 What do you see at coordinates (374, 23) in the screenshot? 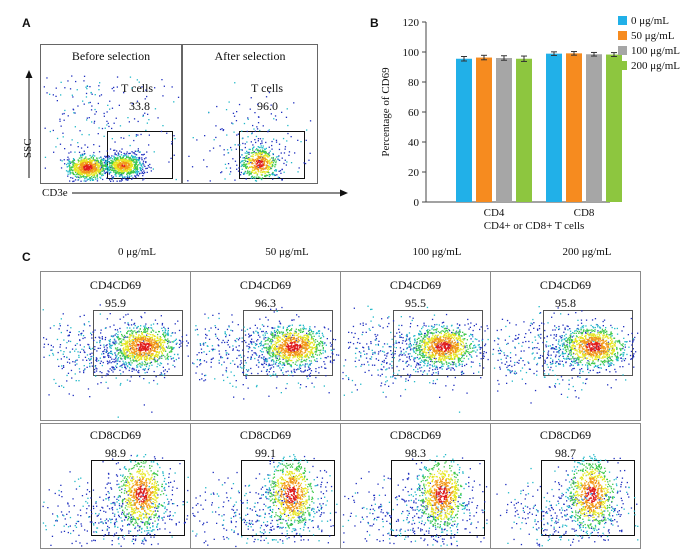
I see `panel-label-b: B` at bounding box center [374, 23].